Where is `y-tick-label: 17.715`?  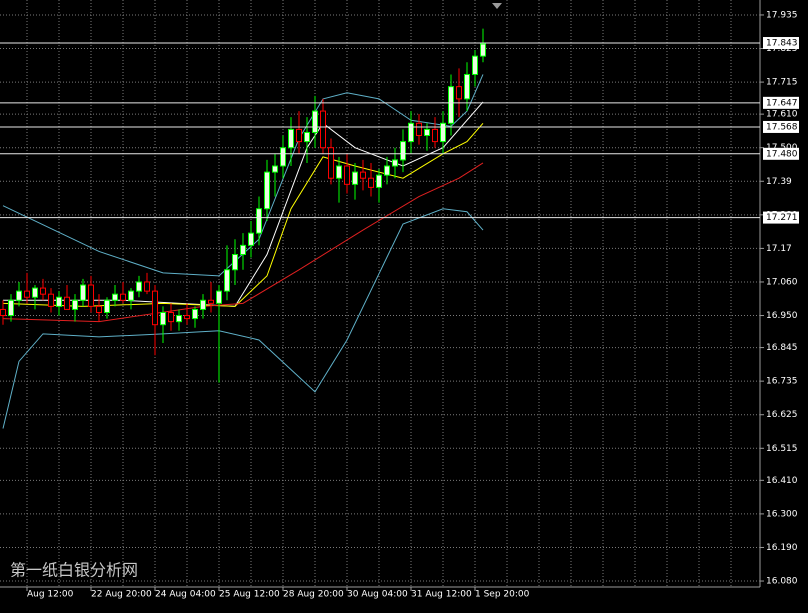
y-tick-label: 17.715 is located at coordinates (782, 83).